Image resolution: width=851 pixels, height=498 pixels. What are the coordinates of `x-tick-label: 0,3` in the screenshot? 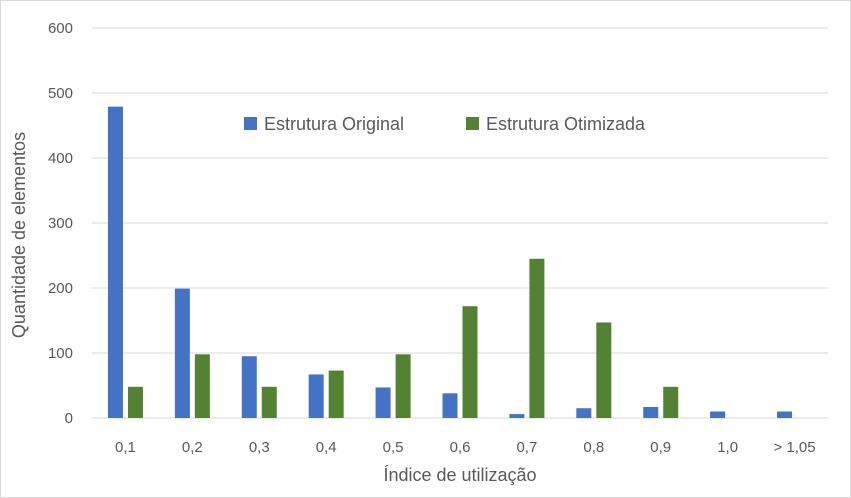 It's located at (259, 447).